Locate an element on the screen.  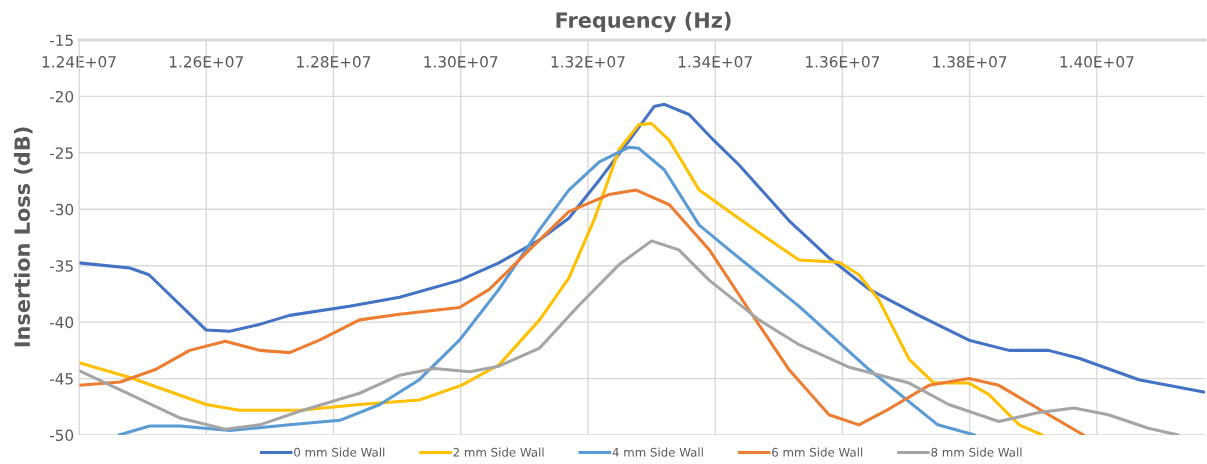
y-tick-label: -15 is located at coordinates (61, 40).